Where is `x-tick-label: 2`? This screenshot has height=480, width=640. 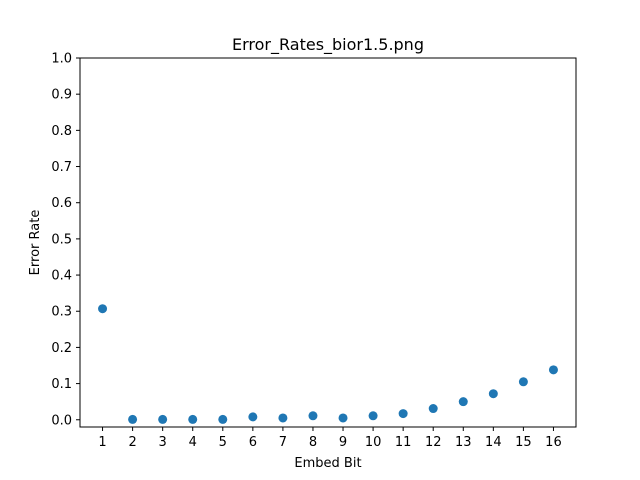
x-tick-label: 2 is located at coordinates (132, 442).